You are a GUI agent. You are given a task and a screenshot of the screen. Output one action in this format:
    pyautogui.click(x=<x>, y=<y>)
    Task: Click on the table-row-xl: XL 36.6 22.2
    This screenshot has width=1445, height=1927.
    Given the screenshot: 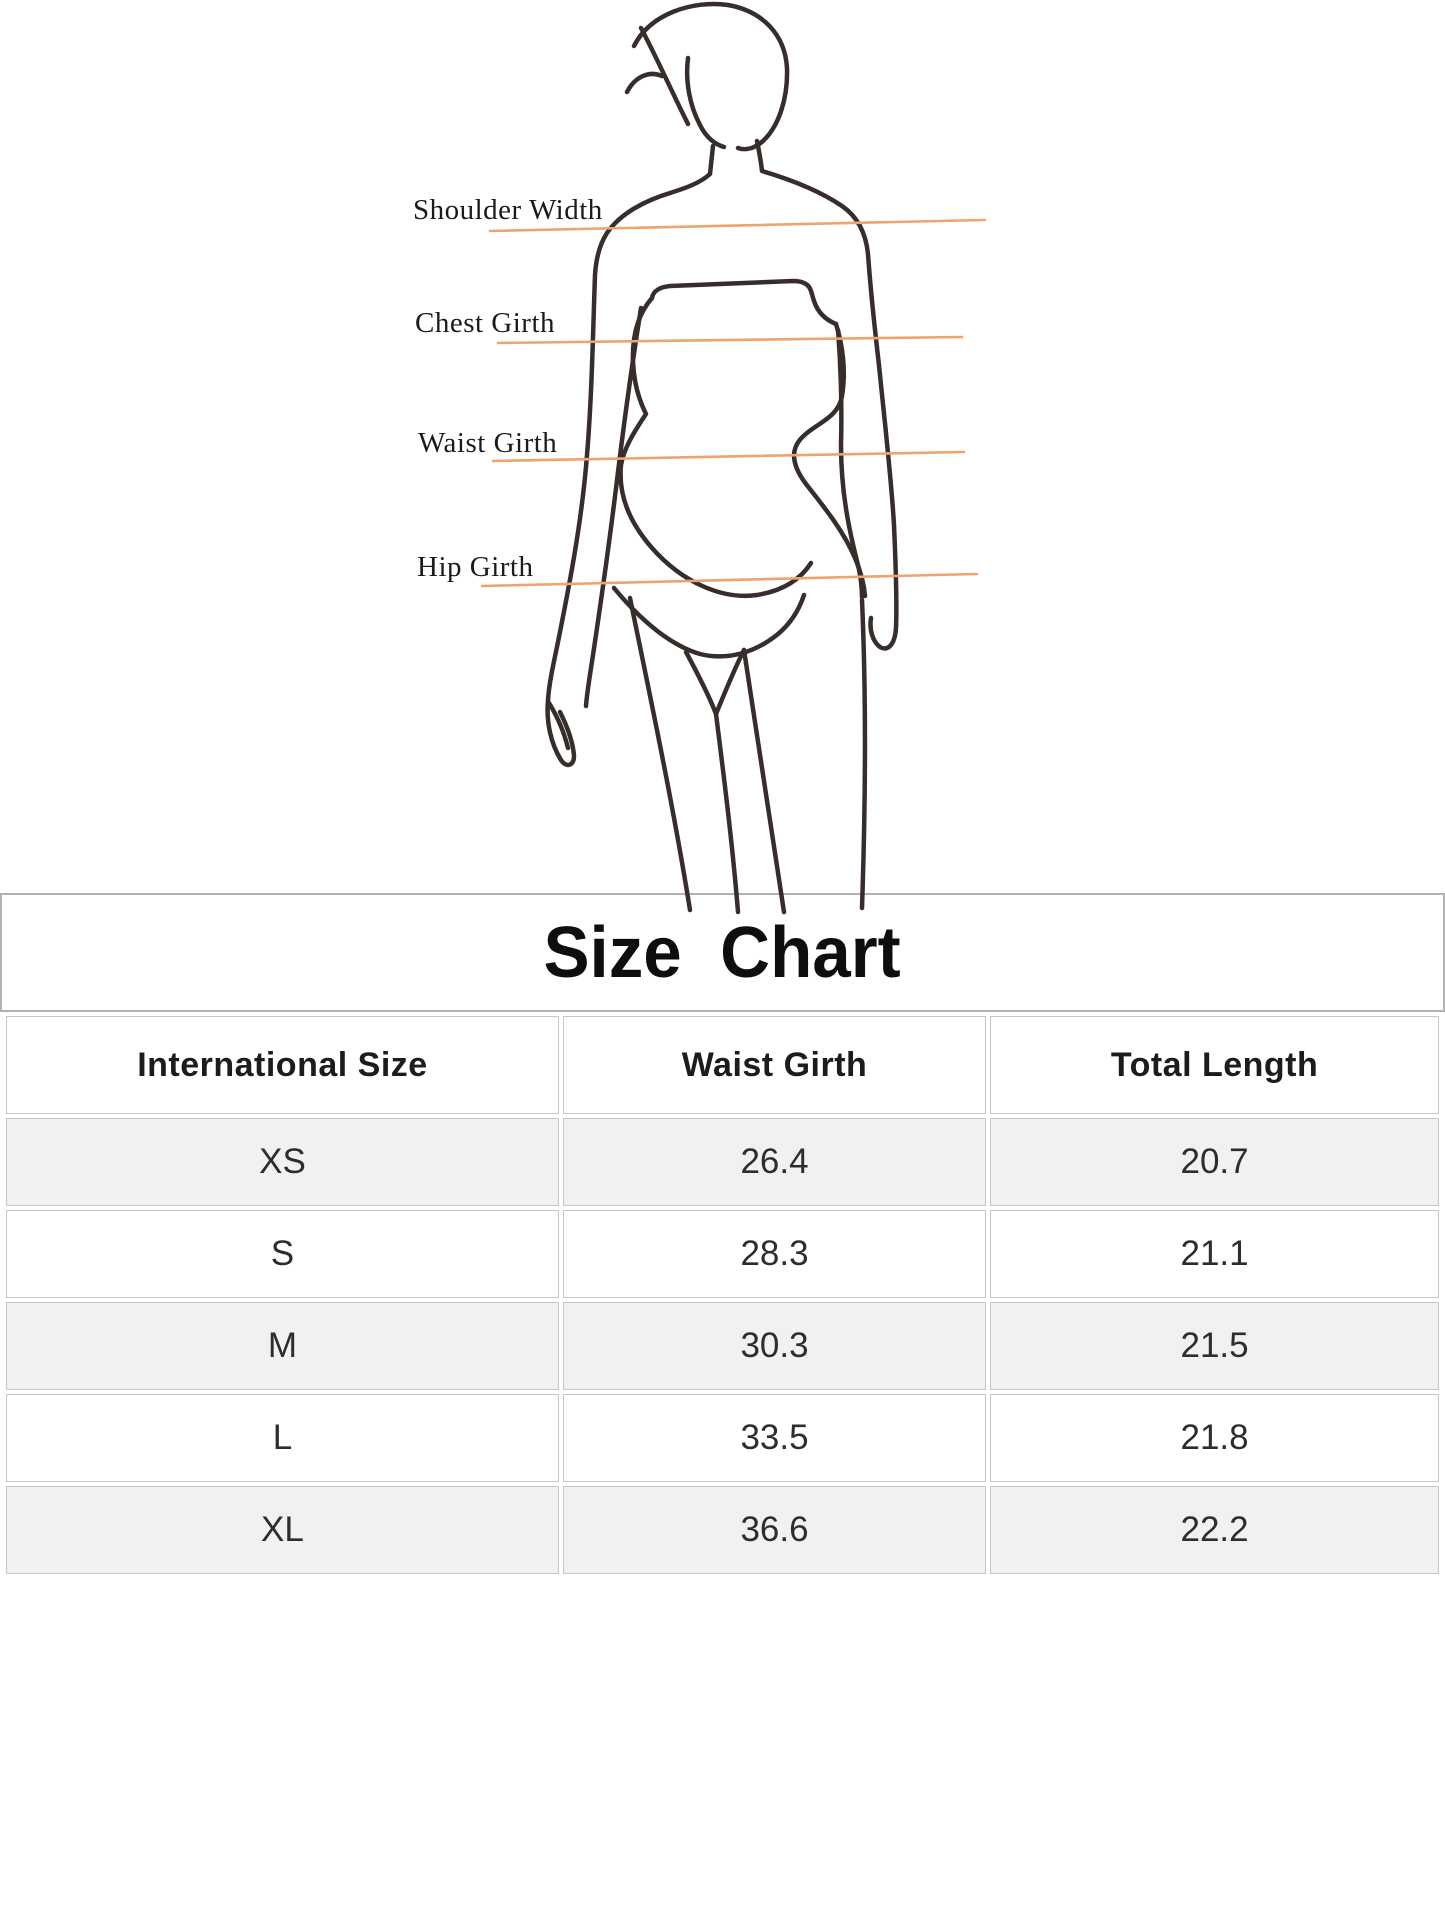 What is the action you would take?
    pyautogui.click(x=722, y=1530)
    